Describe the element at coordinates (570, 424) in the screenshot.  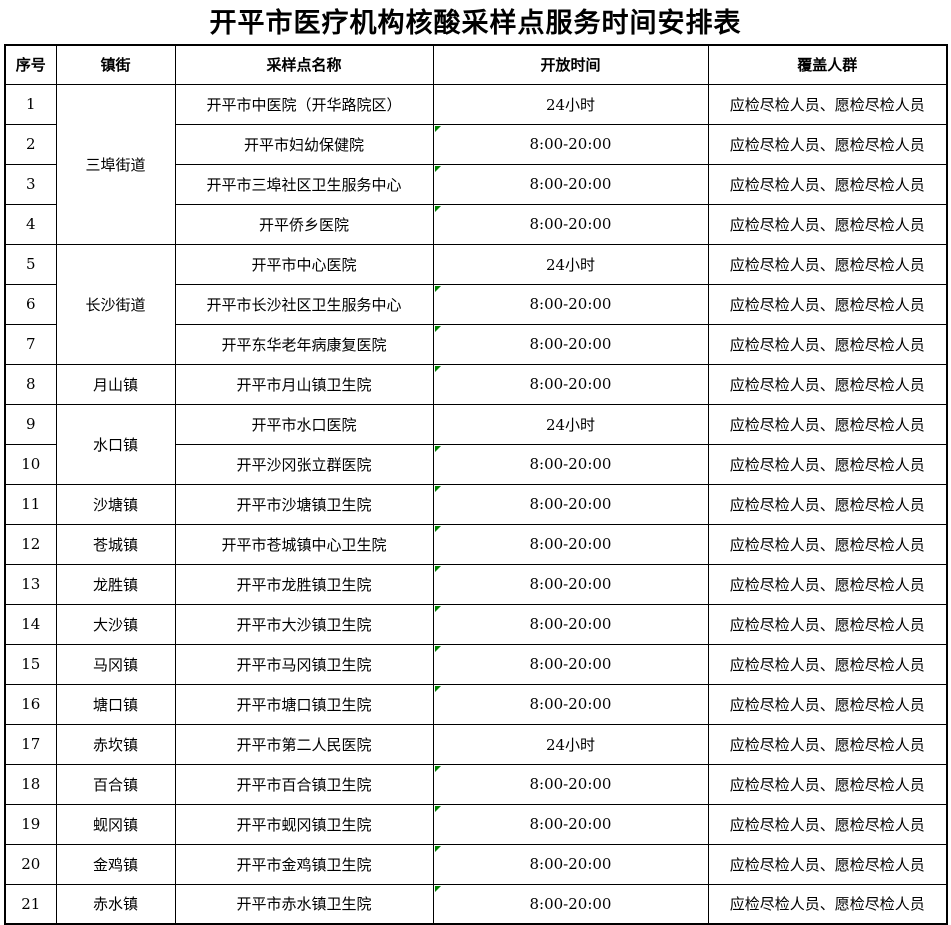
I see `open-time-cell: 24小时` at that location.